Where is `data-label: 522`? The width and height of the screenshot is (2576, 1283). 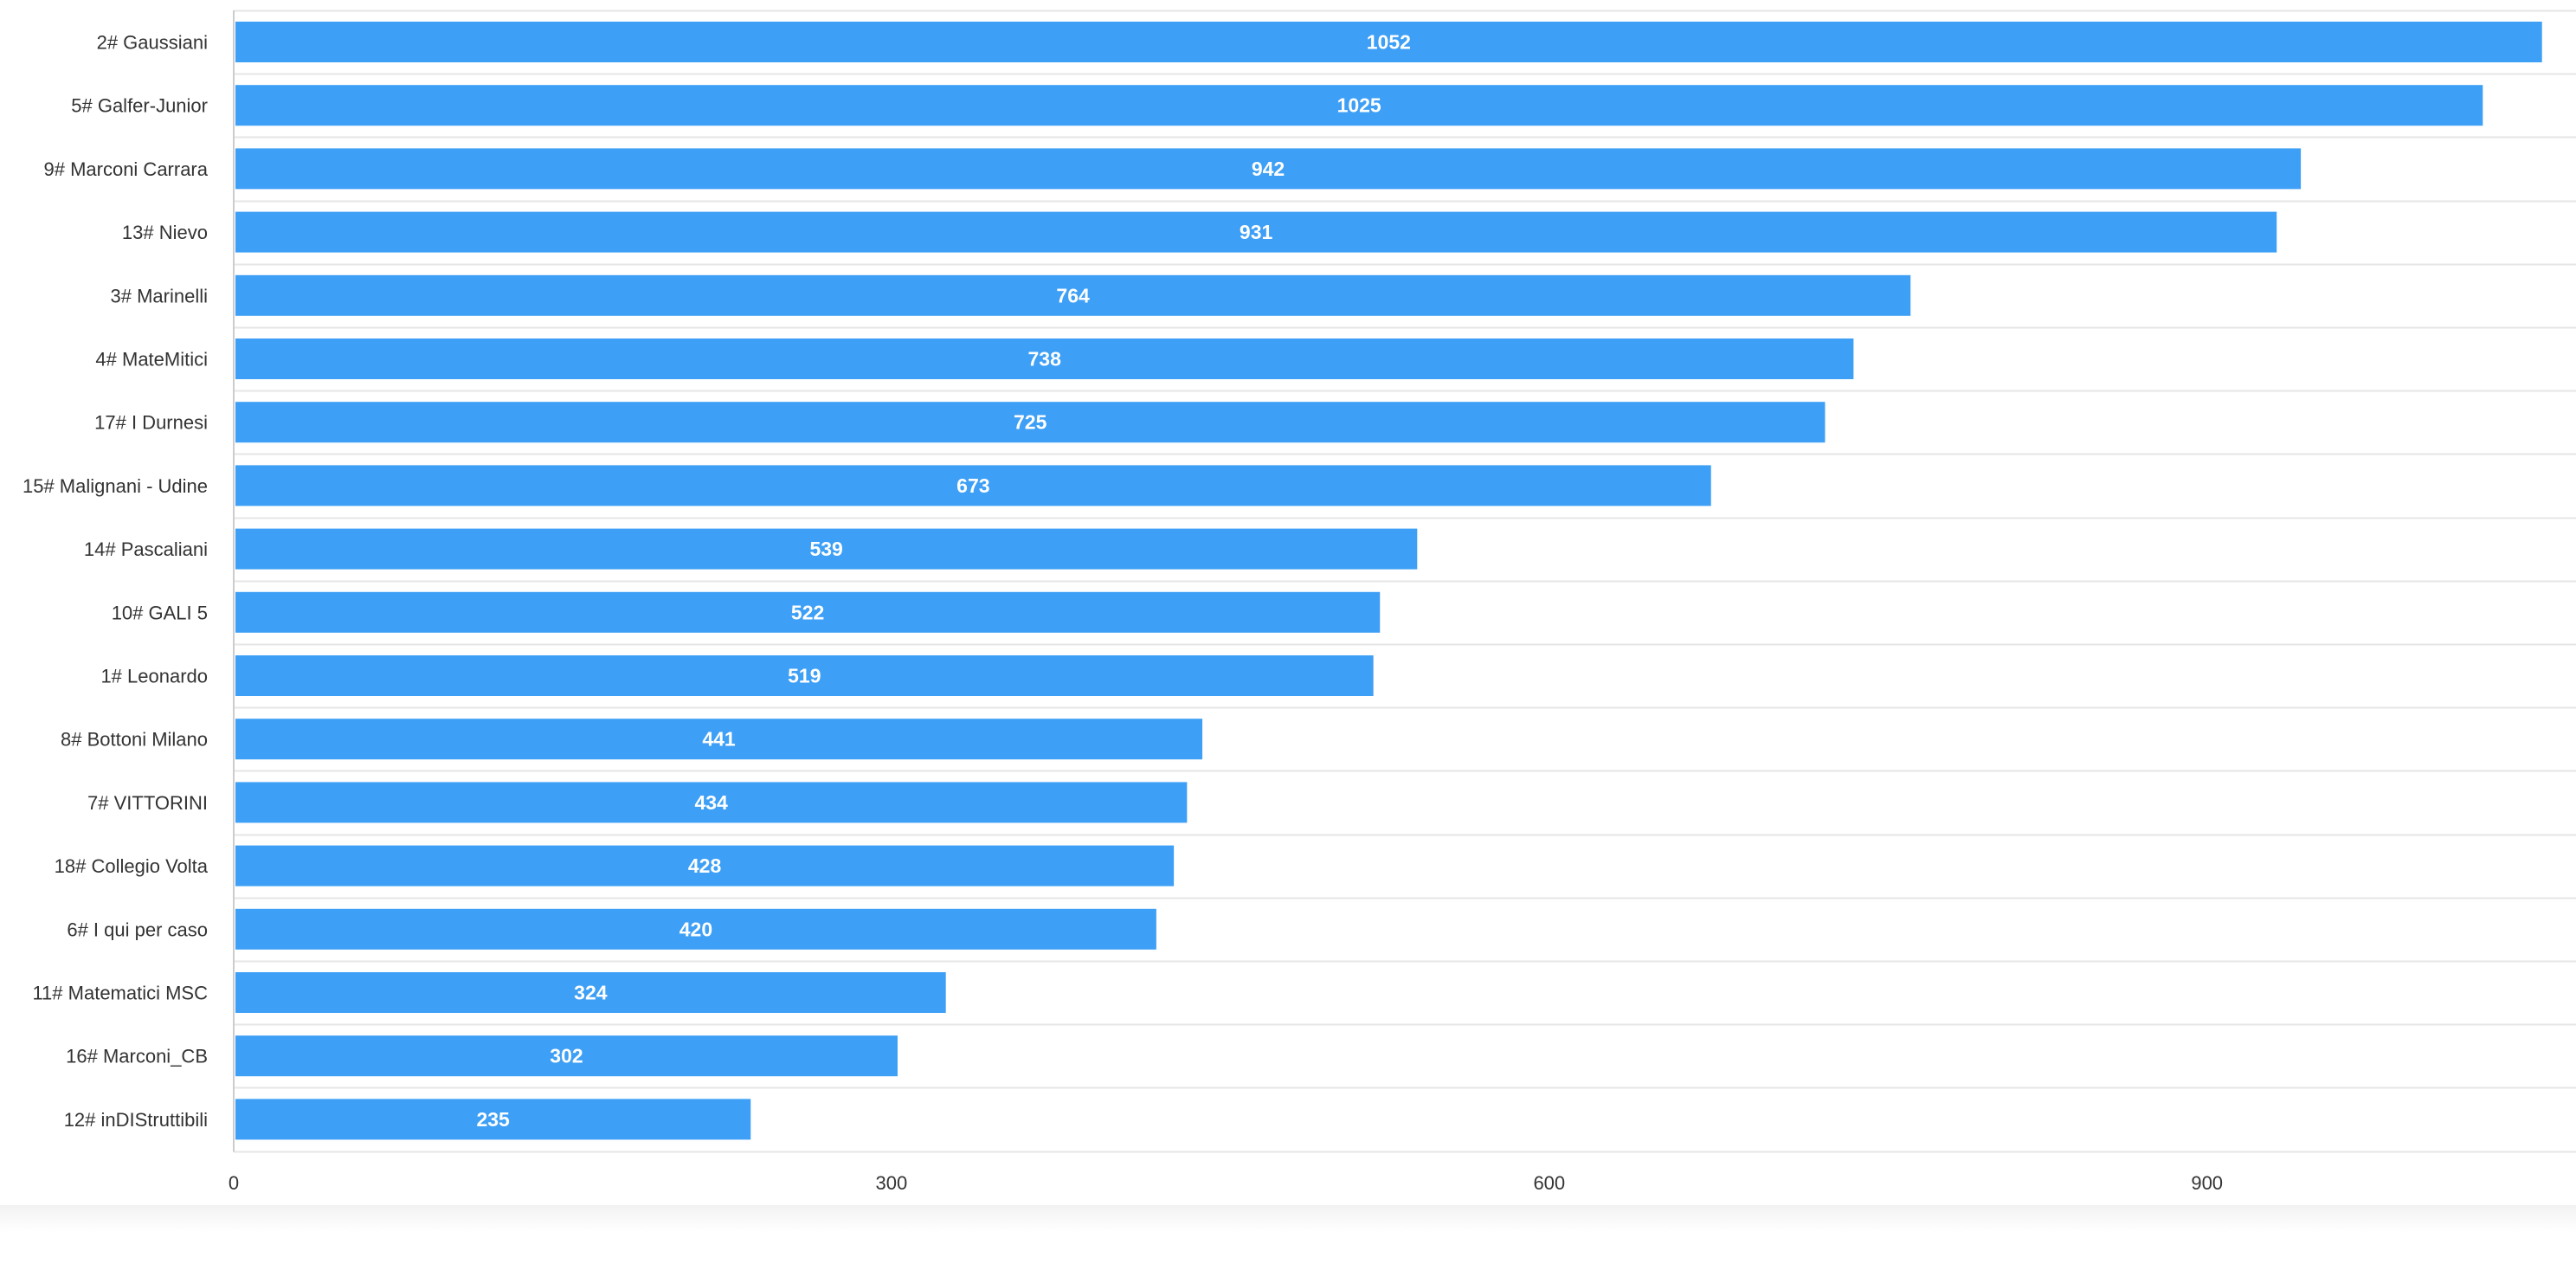
data-label: 522 is located at coordinates (807, 612).